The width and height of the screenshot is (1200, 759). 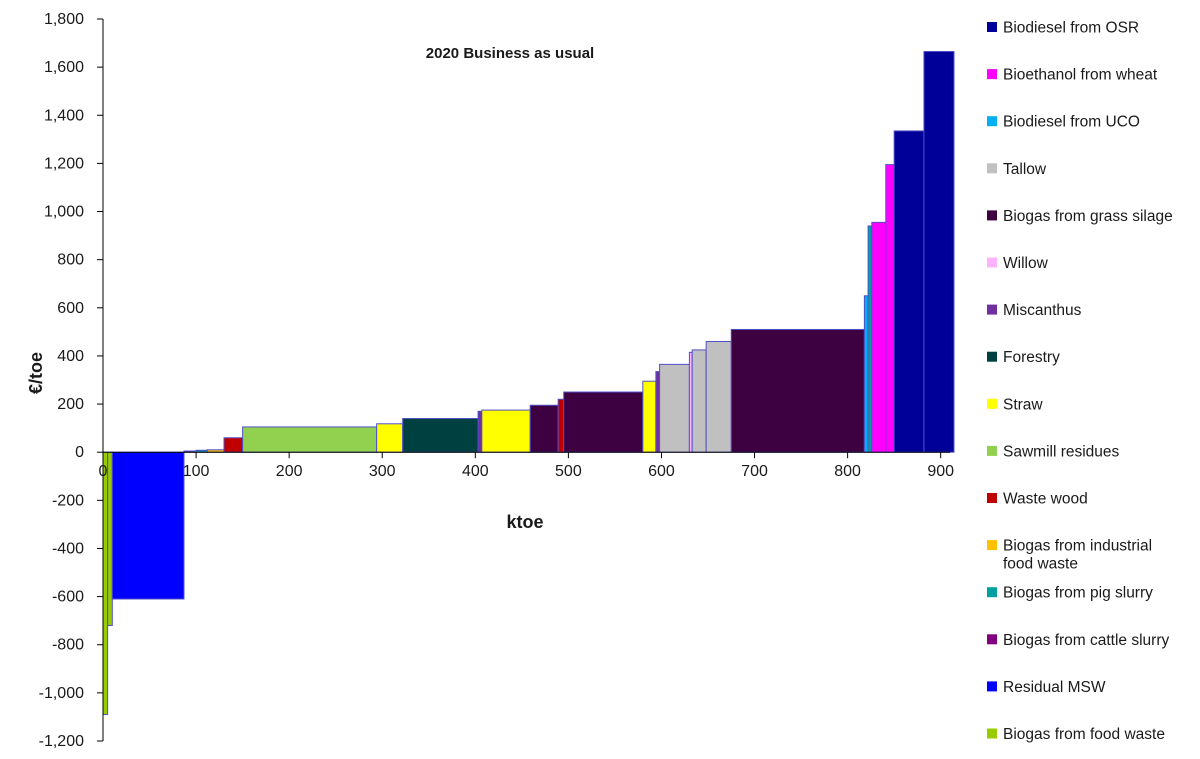 What do you see at coordinates (992, 121) in the screenshot?
I see `legend-swatch-biodiesel-from-uco` at bounding box center [992, 121].